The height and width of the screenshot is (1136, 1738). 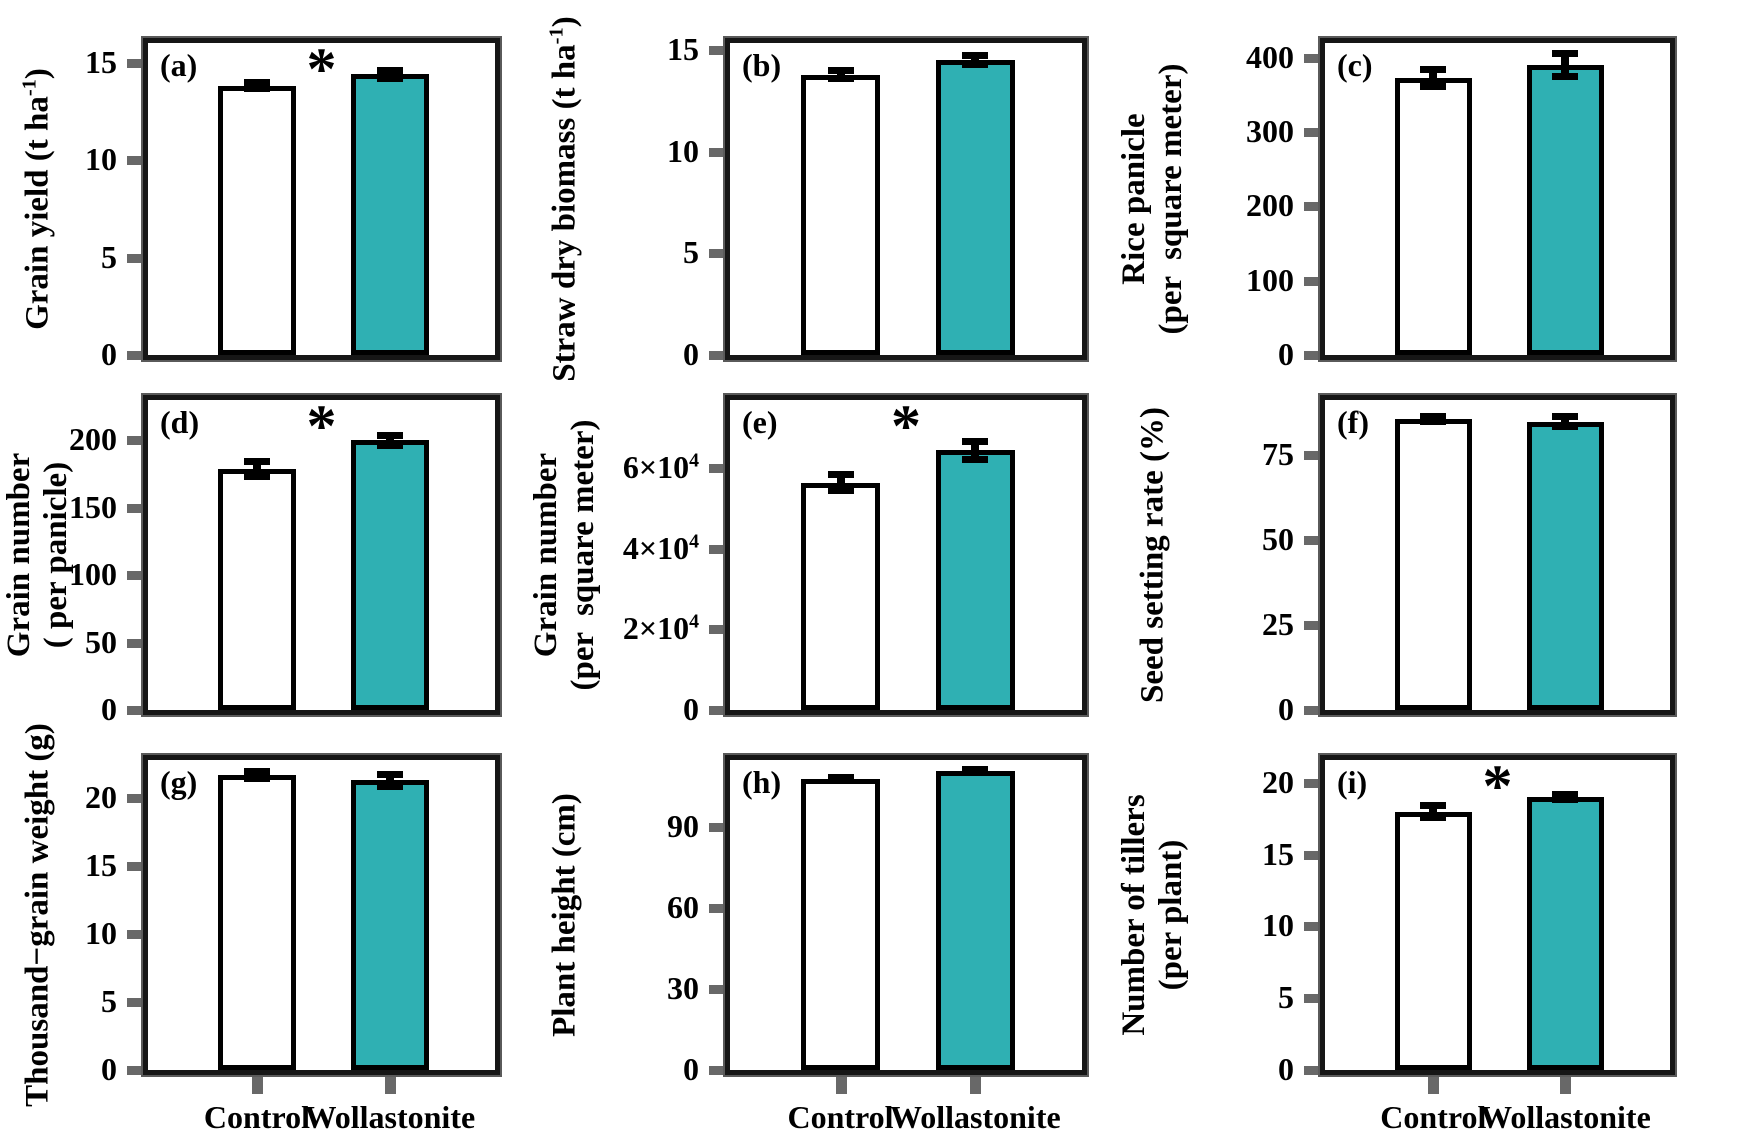 What do you see at coordinates (1278, 538) in the screenshot?
I see `y-tick-label: 50` at bounding box center [1278, 538].